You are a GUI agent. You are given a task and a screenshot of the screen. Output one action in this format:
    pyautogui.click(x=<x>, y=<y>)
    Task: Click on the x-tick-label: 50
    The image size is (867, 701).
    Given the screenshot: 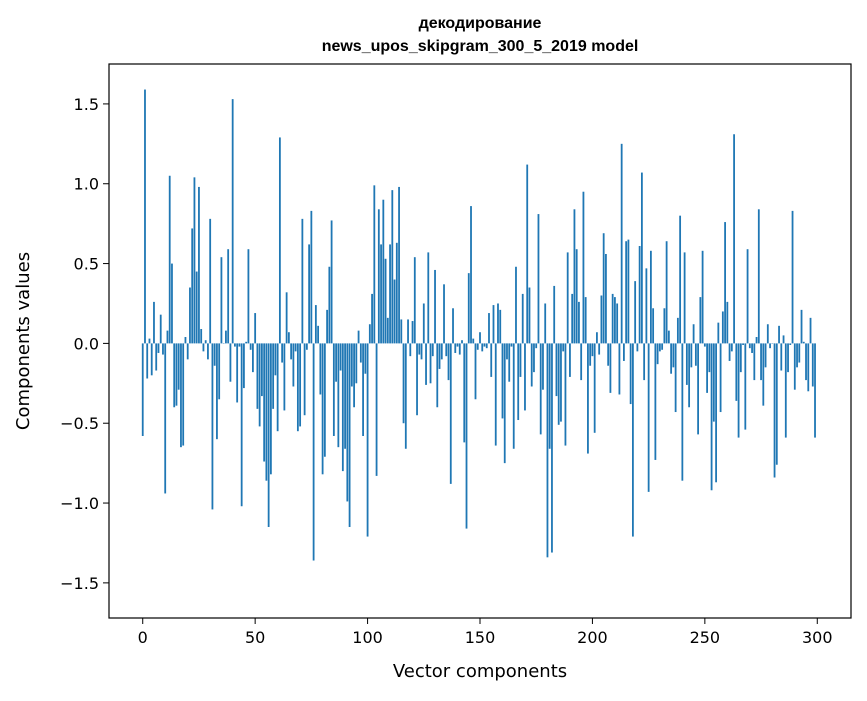 What is the action you would take?
    pyautogui.click(x=255, y=637)
    